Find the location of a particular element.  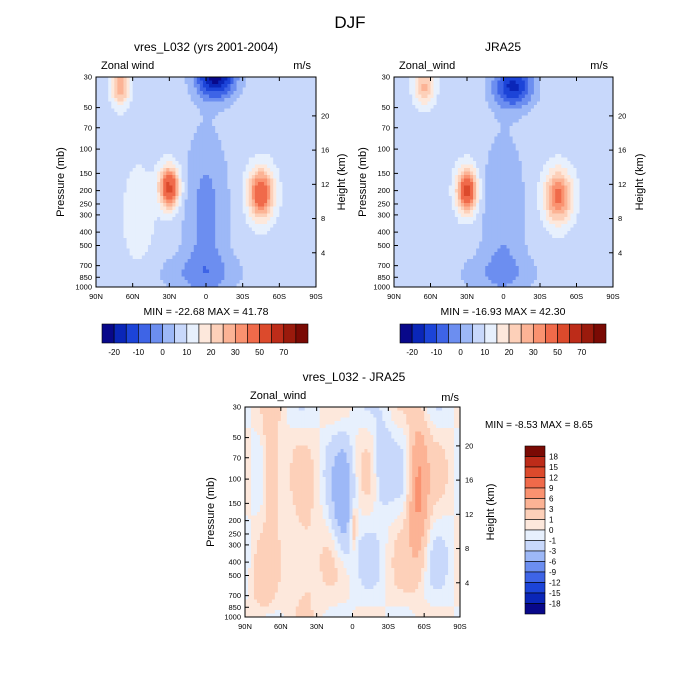

y-tick-label: 250 is located at coordinates (85, 204).